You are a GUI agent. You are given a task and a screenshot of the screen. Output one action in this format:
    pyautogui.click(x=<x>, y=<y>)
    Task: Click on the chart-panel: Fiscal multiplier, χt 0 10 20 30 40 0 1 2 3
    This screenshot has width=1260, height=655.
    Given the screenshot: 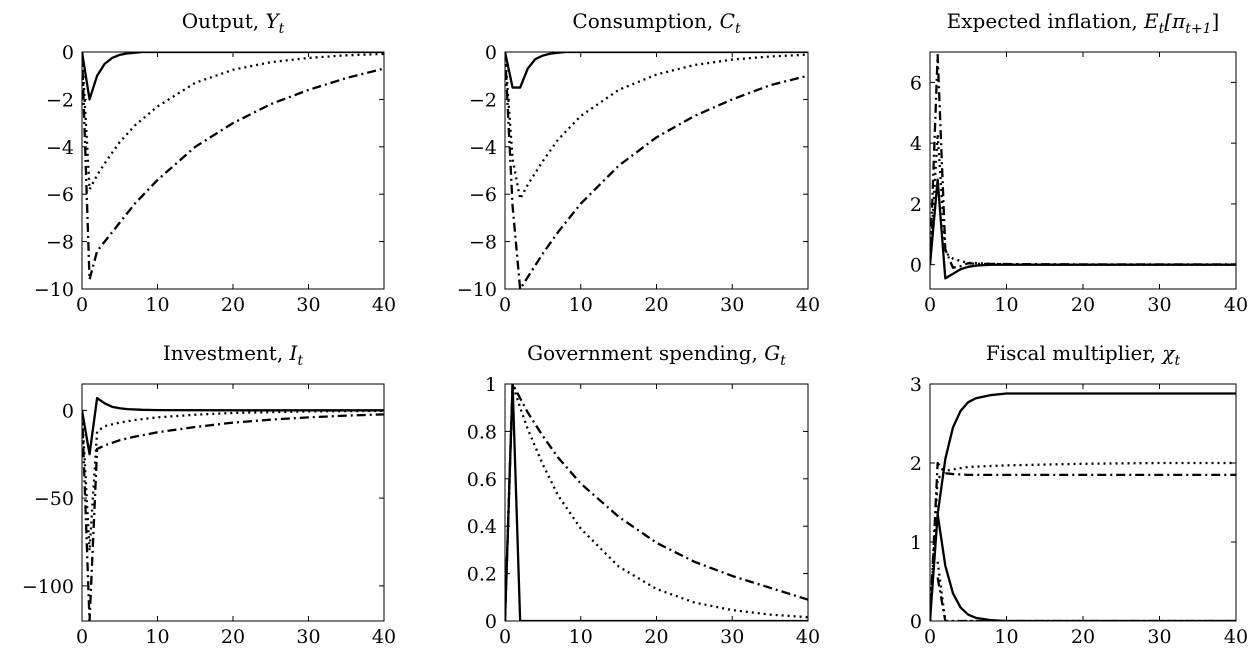 What is the action you would take?
    pyautogui.click(x=1079, y=494)
    